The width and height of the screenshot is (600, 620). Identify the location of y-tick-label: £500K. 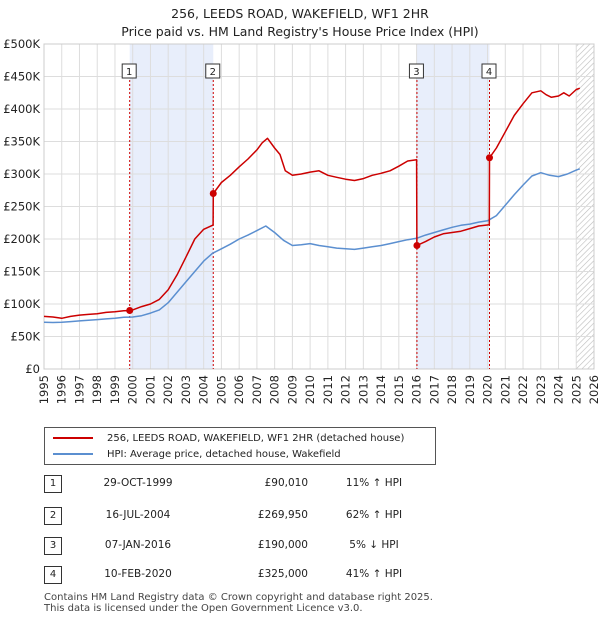
(21, 44).